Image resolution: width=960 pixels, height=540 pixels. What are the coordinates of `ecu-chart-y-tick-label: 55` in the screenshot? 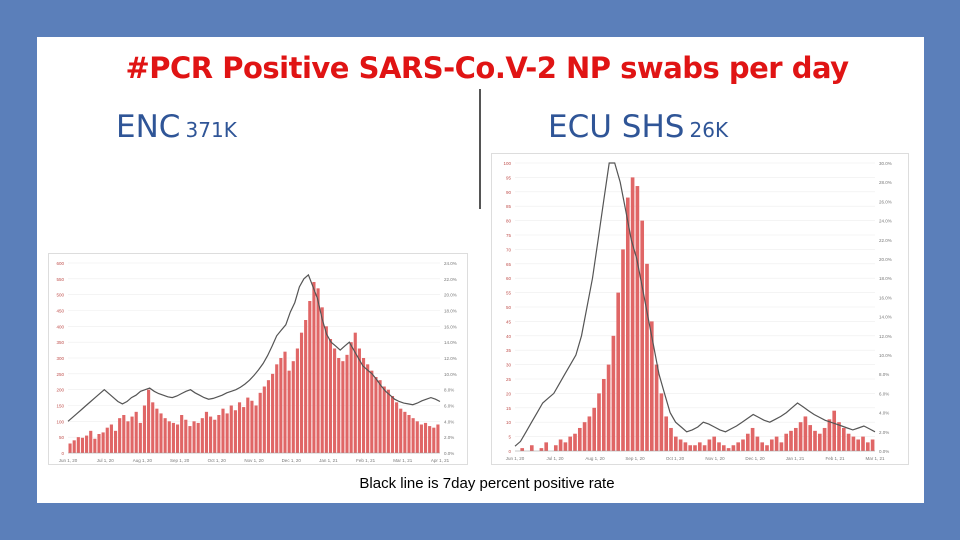 It's located at (509, 293).